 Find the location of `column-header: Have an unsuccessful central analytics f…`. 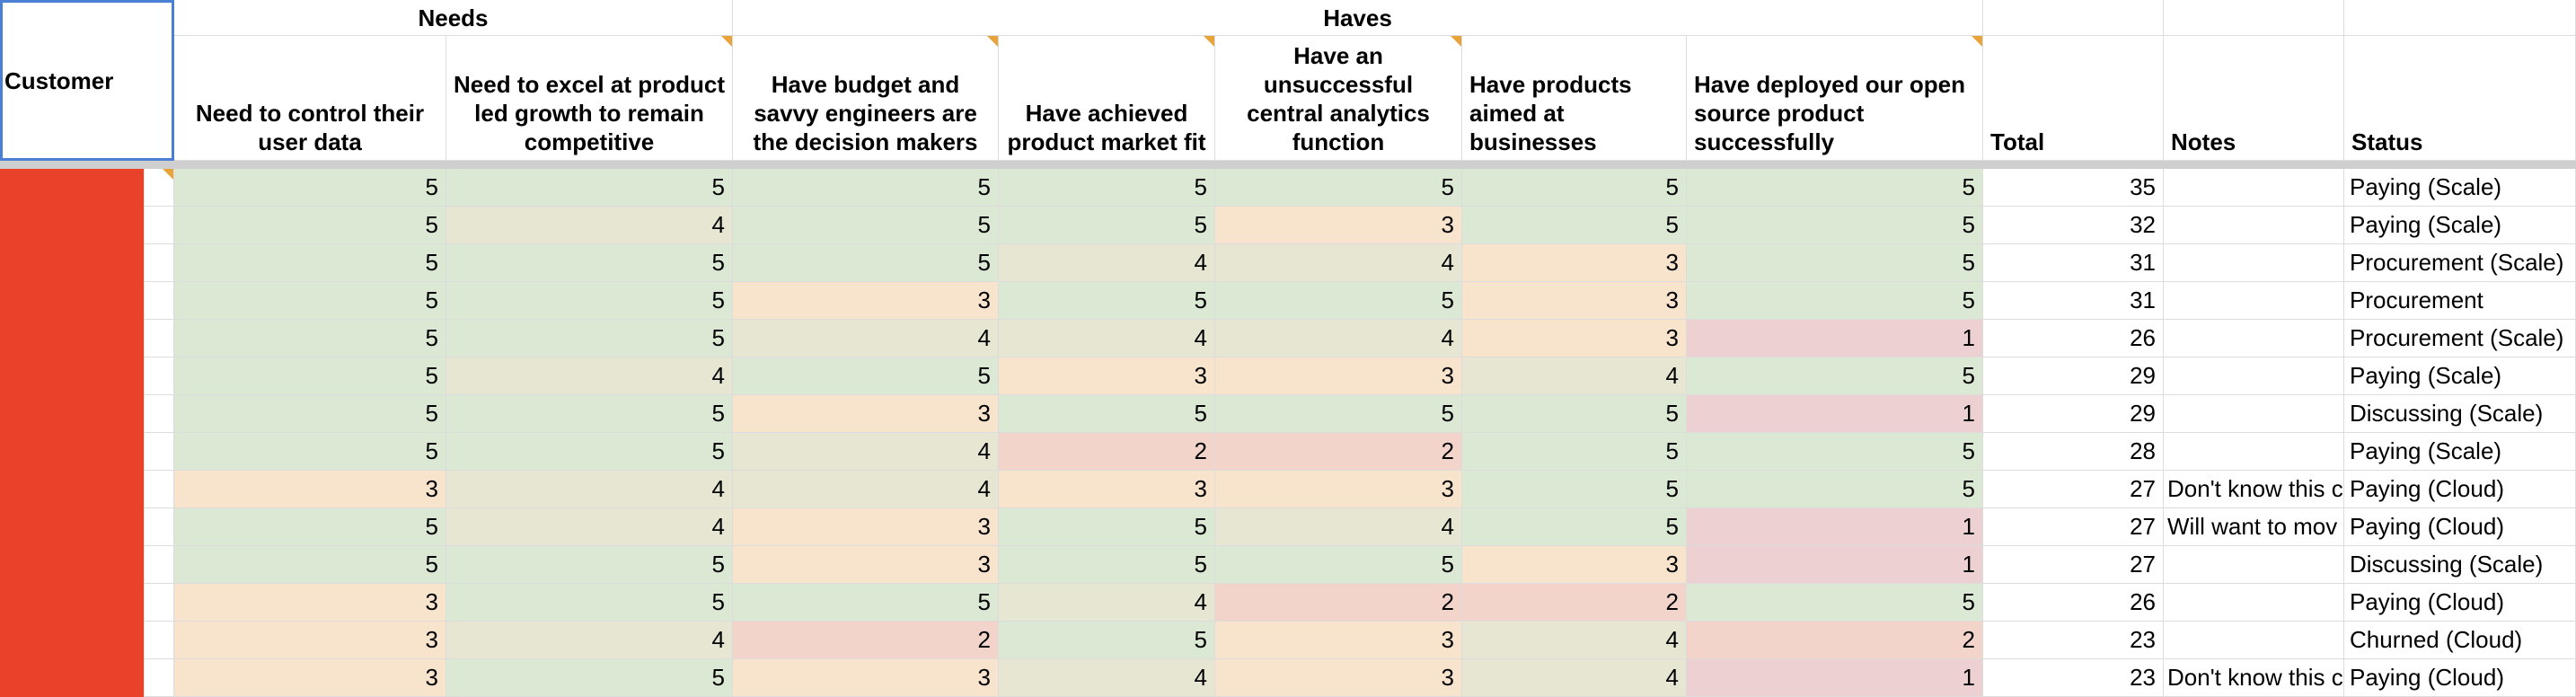

column-header: Have an unsuccessful central analytics f… is located at coordinates (1338, 98).